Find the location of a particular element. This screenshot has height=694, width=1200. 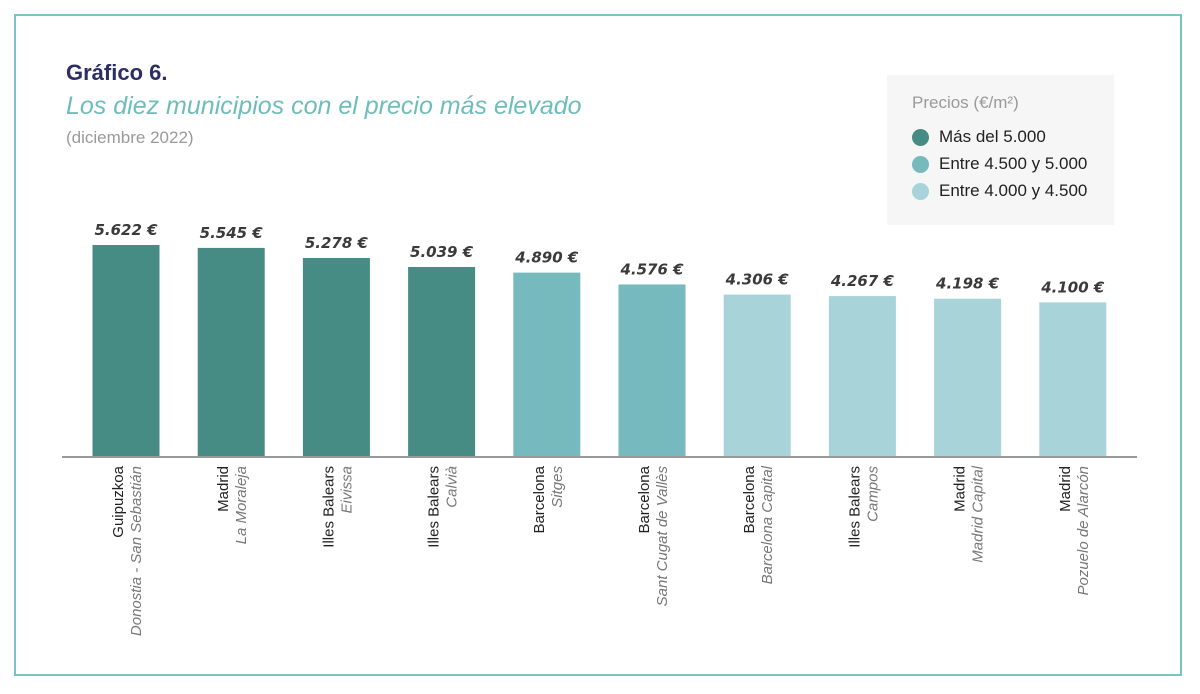

legend-title: Precios (€/m²) is located at coordinates (965, 102).